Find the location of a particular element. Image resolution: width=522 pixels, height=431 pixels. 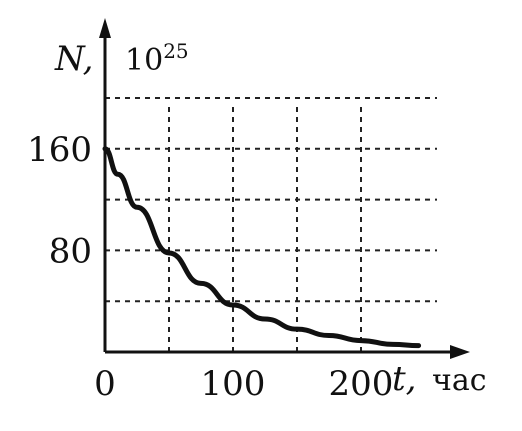

y-axis-arrow is located at coordinates (105, 28).